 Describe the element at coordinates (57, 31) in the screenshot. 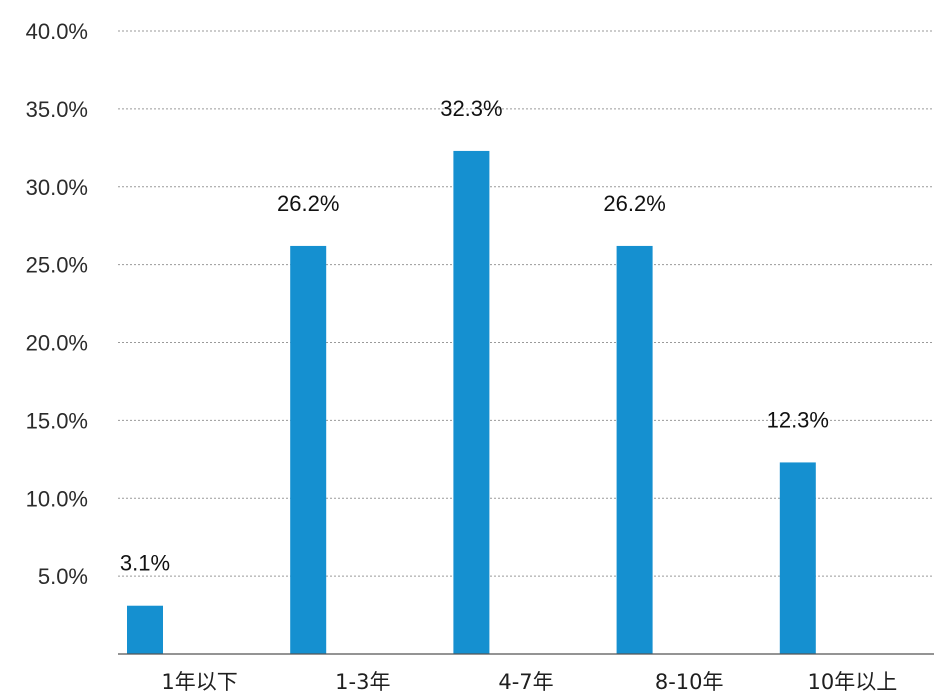

I see `y-tick-label: 40.0%` at that location.